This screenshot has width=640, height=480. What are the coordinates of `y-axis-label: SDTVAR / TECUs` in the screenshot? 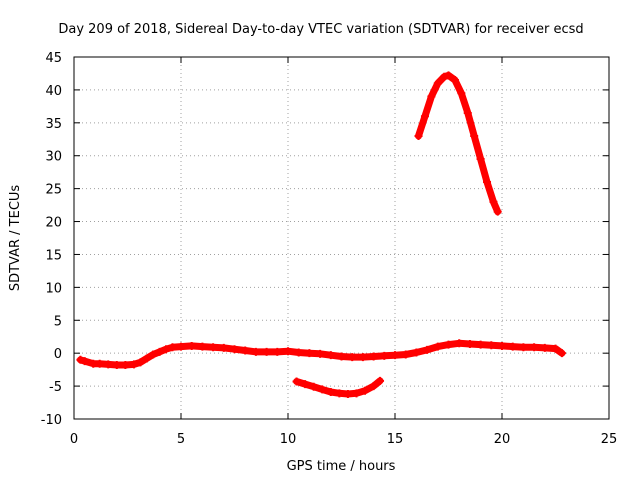 It's located at (15, 238).